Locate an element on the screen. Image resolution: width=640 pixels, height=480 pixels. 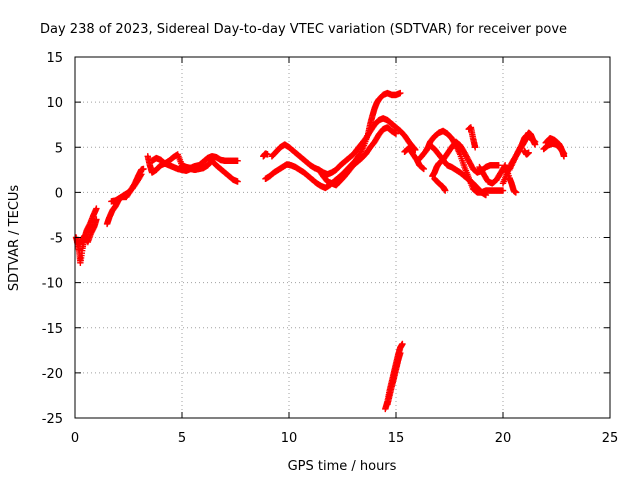
series-arc7 is located at coordinates (265, 155).